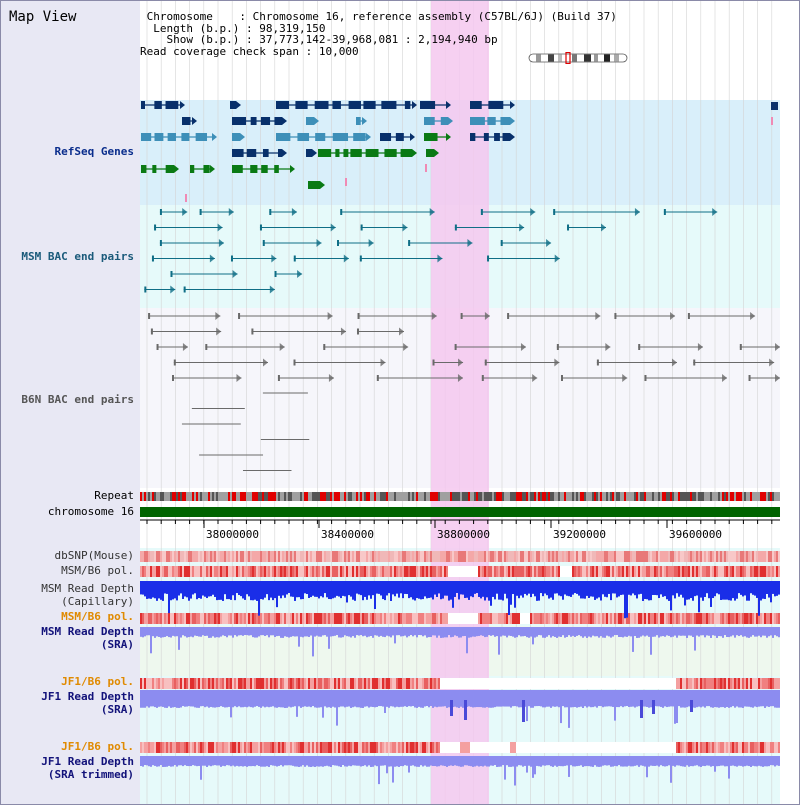  I want to click on gene-exon, so click(254, 169).